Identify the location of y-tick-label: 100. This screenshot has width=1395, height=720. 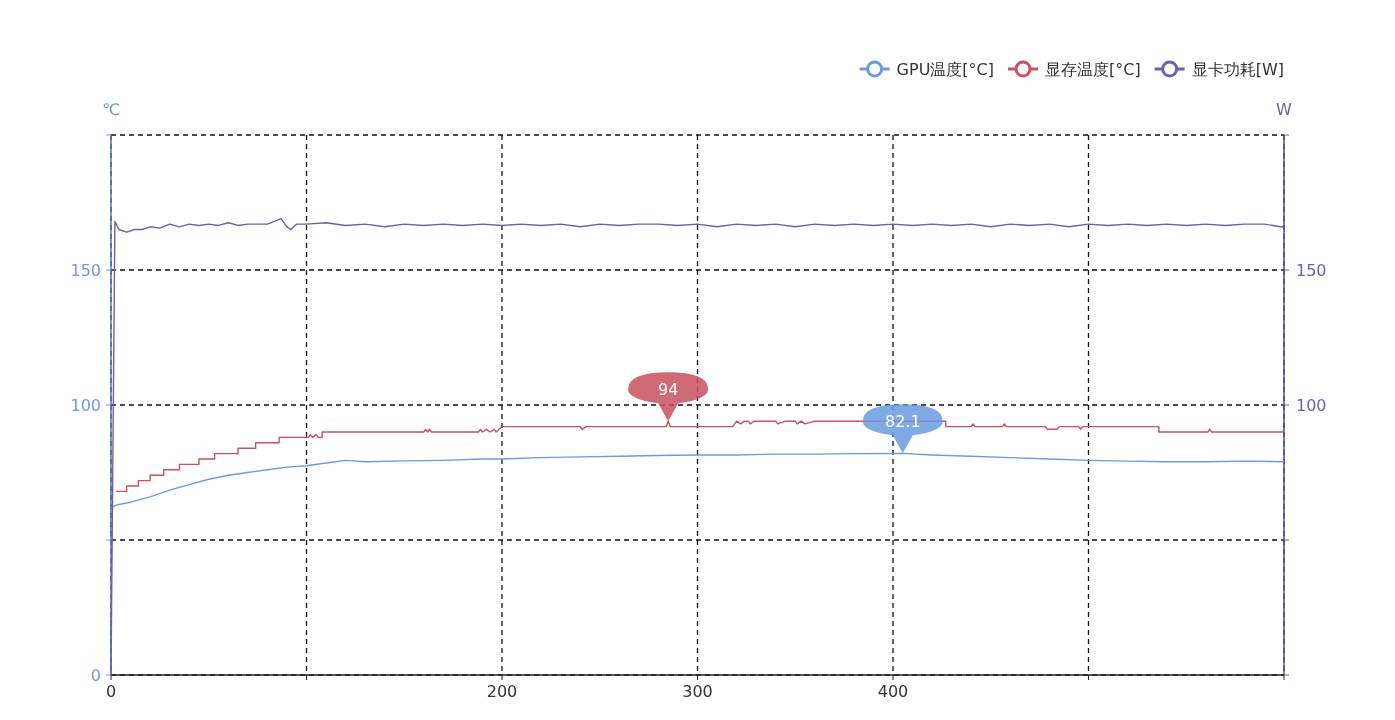
(85, 405).